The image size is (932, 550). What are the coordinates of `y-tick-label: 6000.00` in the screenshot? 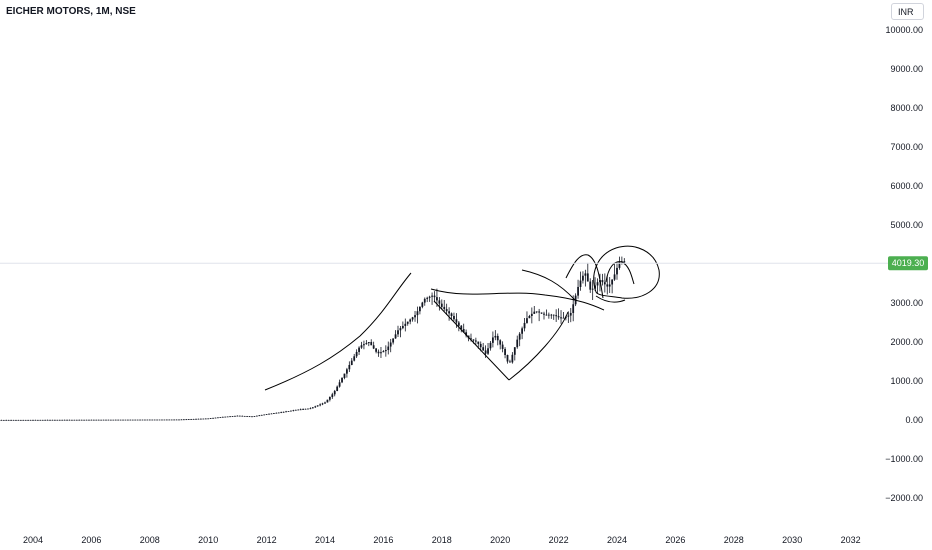 It's located at (906, 186).